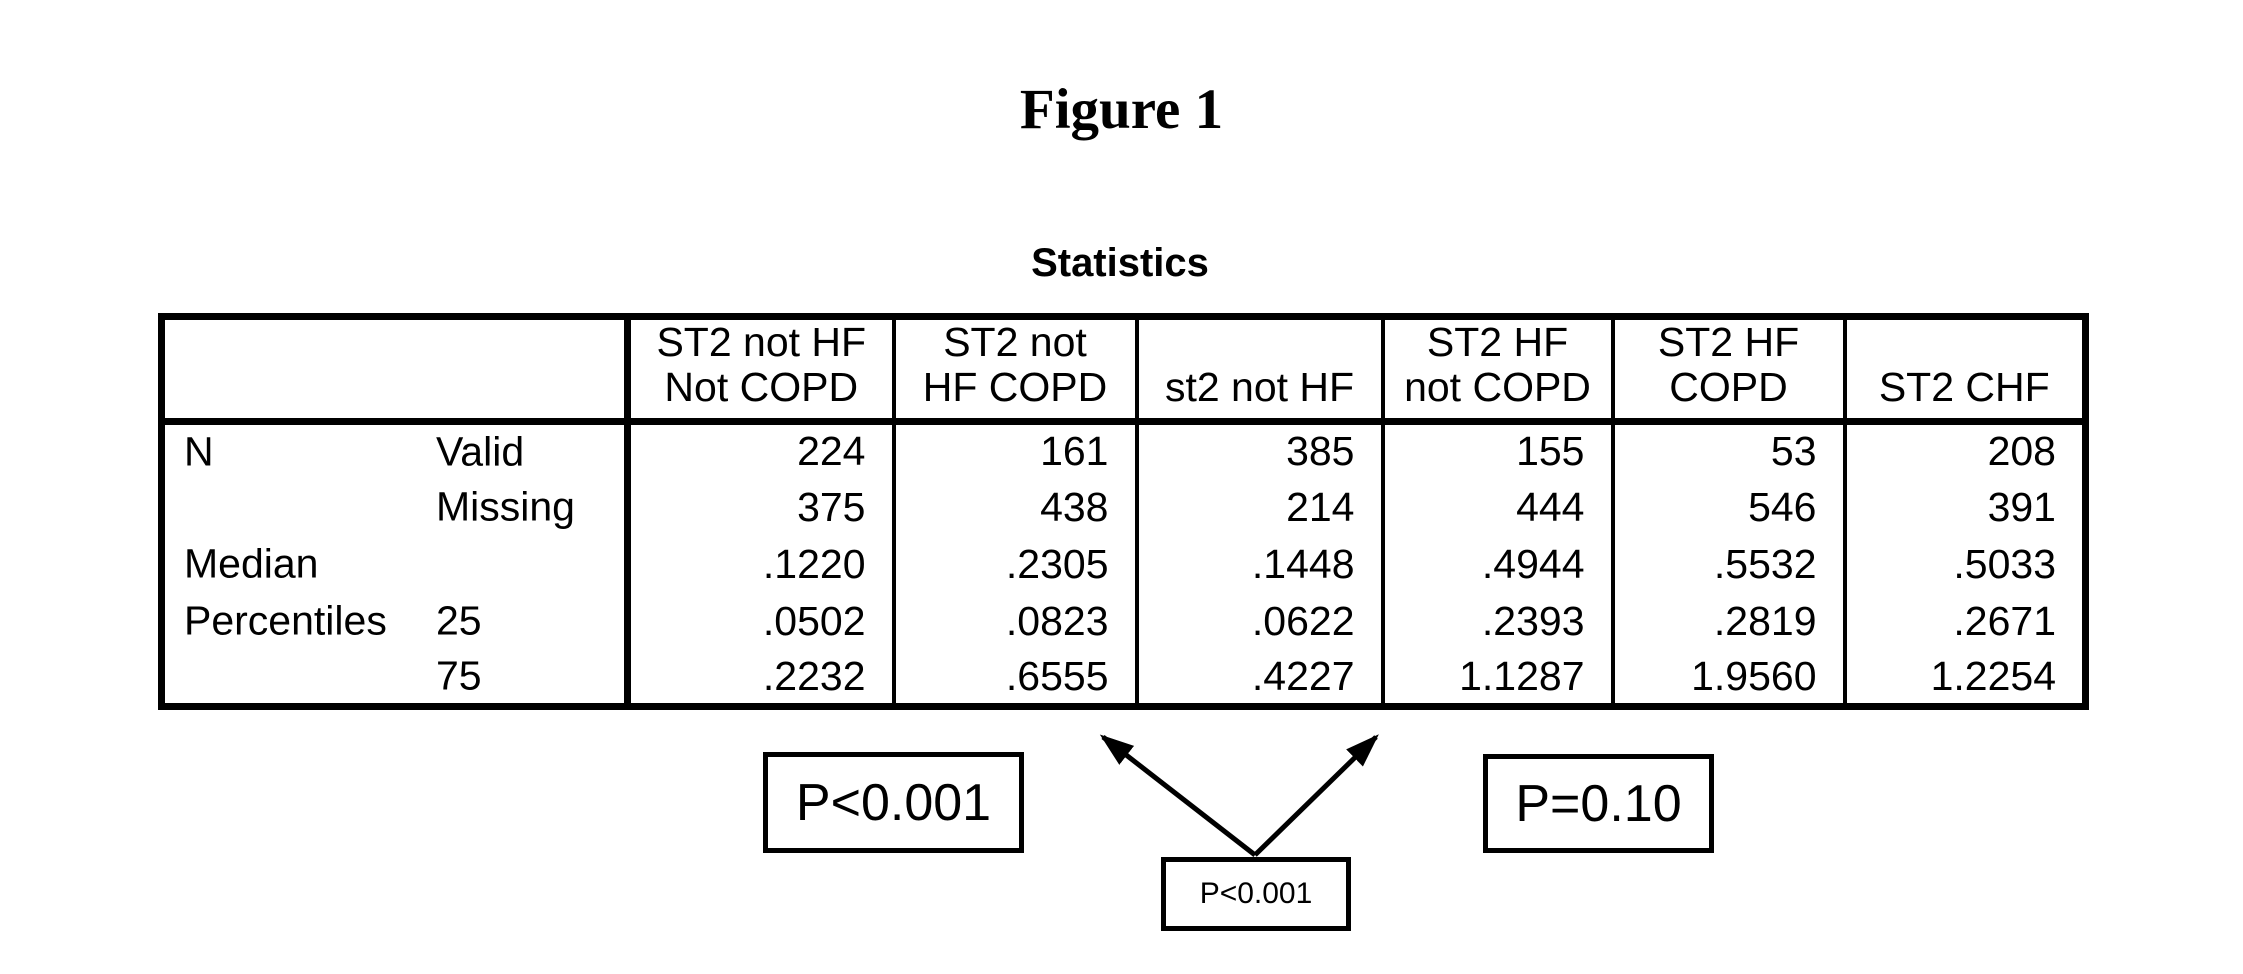  I want to click on table-cell: .4944, so click(1496, 564).